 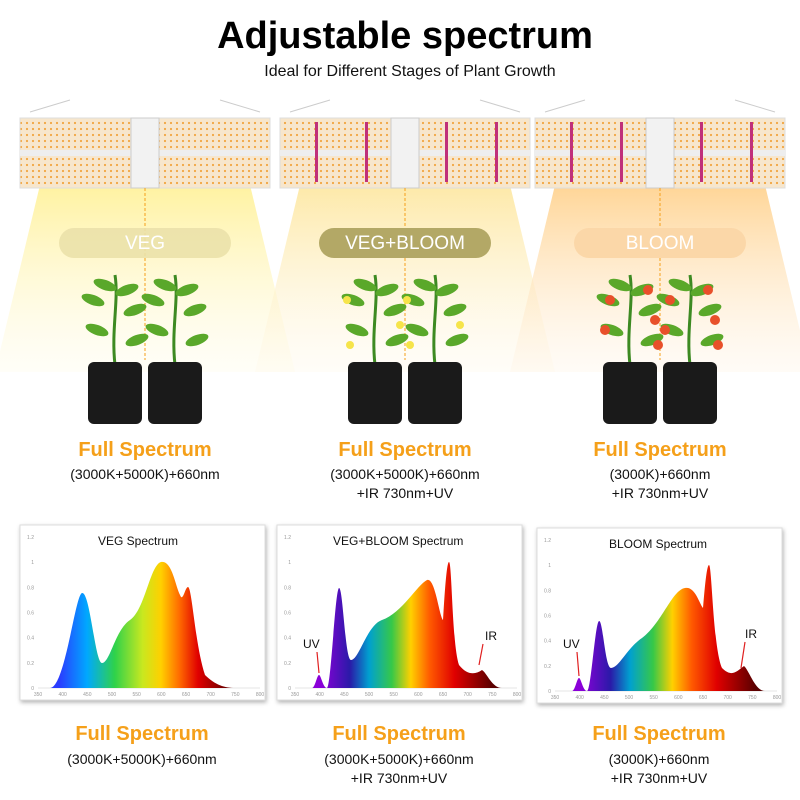 What do you see at coordinates (660, 243) in the screenshot?
I see `stage-label: BLOOM` at bounding box center [660, 243].